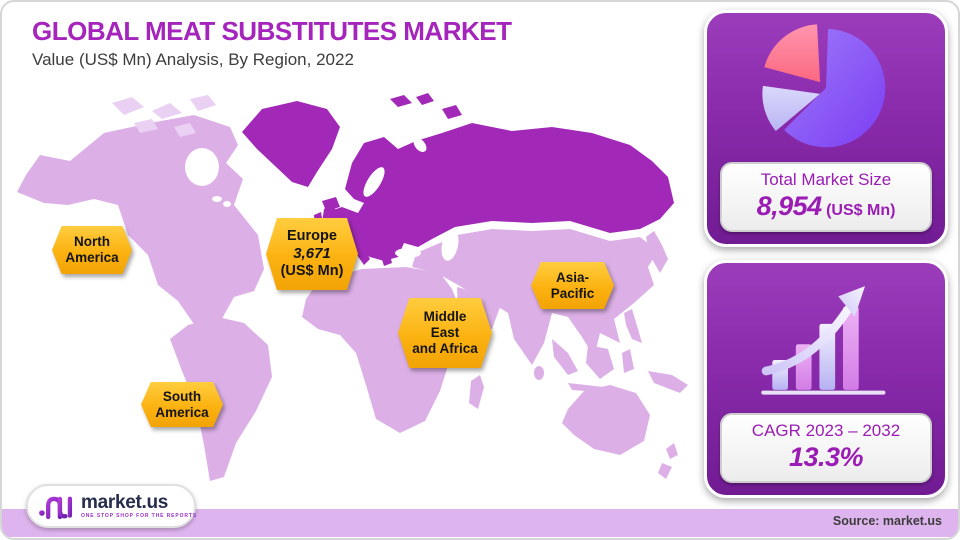 The height and width of the screenshot is (540, 960). What do you see at coordinates (826, 87) in the screenshot?
I see `pie-chart-icon` at bounding box center [826, 87].